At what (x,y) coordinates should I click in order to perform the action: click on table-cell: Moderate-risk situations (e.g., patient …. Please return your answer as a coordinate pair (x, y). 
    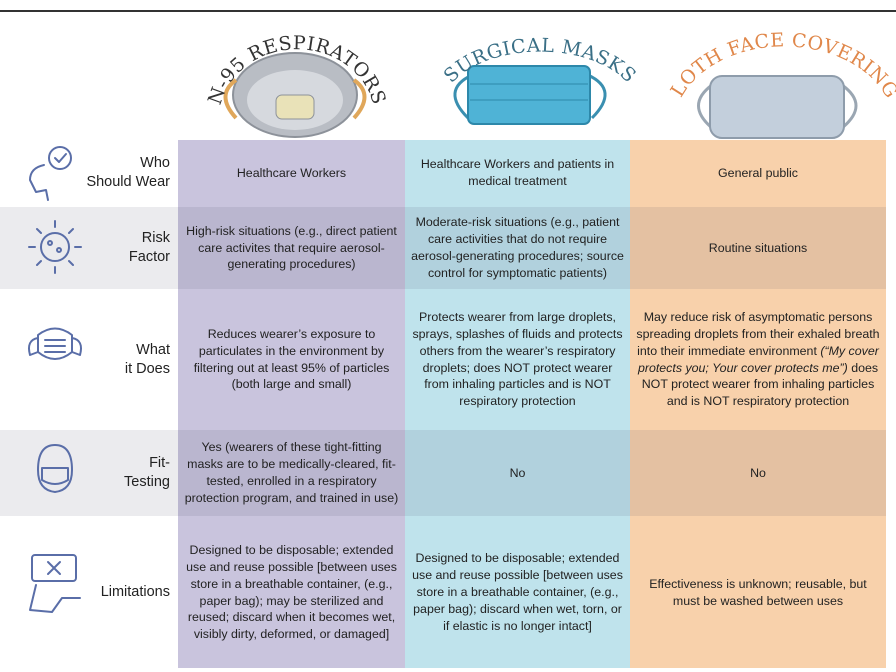
    Looking at the image, I should click on (517, 248).